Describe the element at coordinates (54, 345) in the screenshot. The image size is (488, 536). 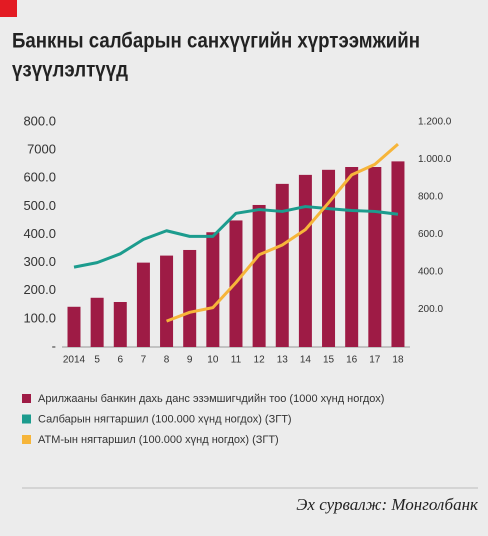
I see `y-tick-label: -` at that location.